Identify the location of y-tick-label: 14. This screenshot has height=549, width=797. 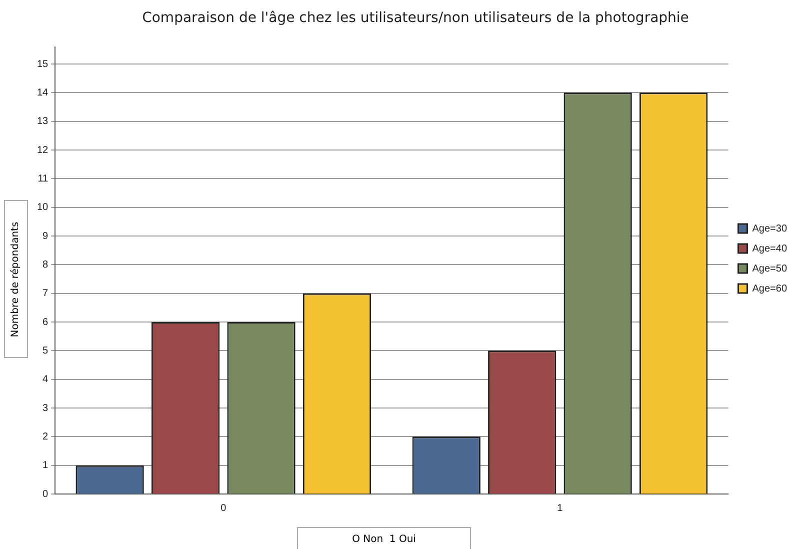
(43, 92).